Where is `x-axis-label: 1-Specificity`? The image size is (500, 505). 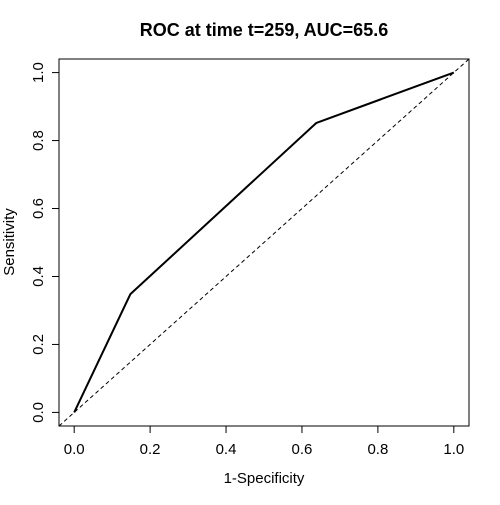
x-axis-label: 1-Specificity is located at coordinates (264, 478).